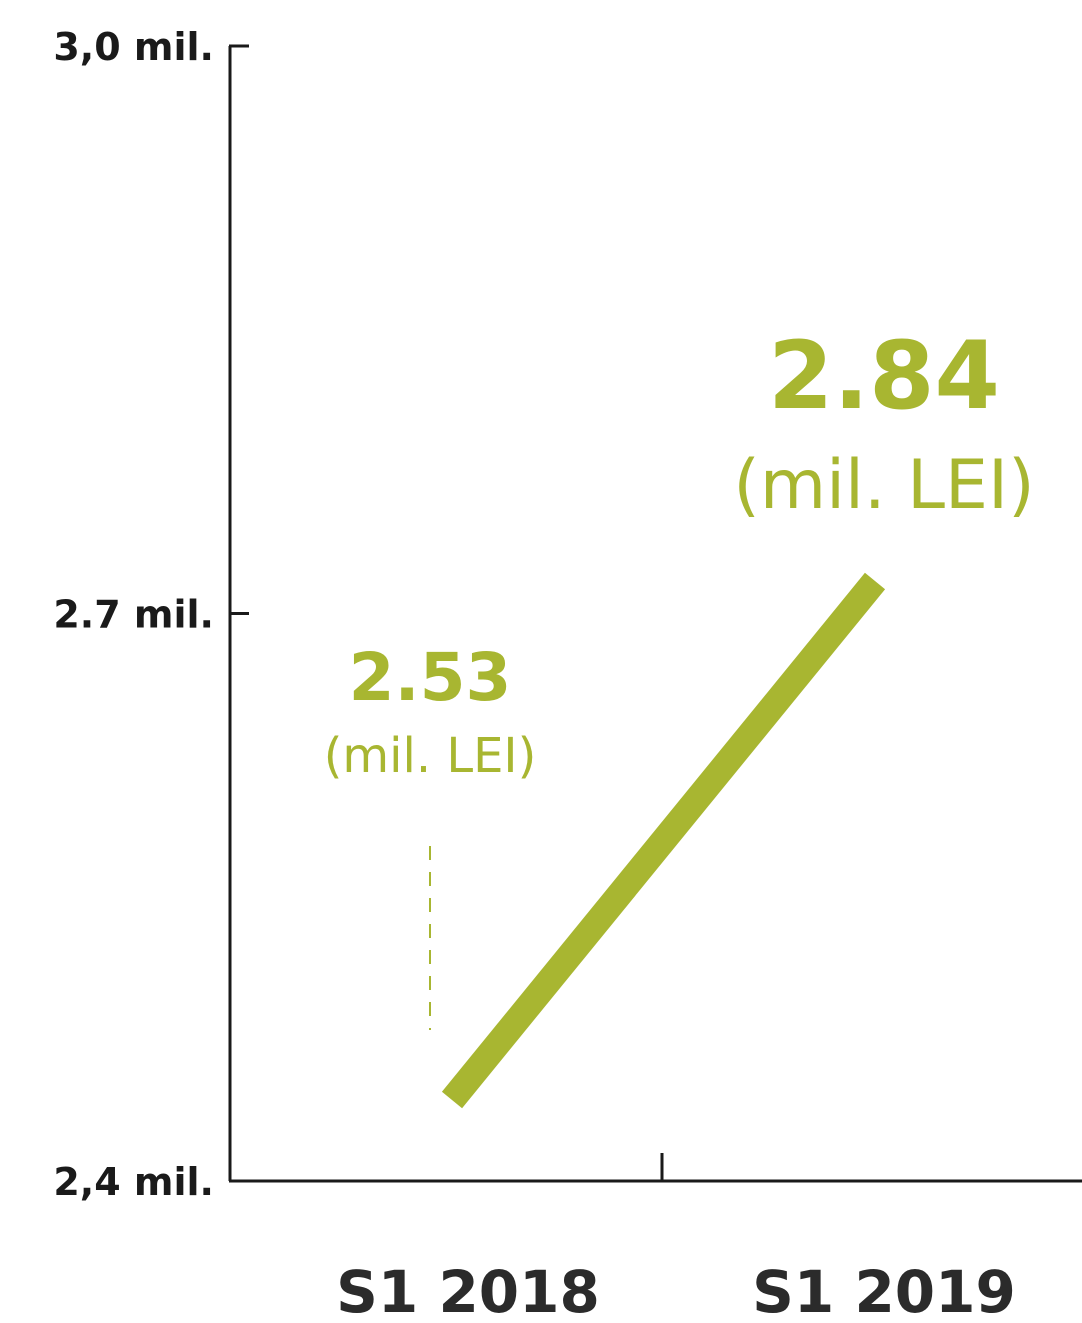 The image size is (1082, 1323). What do you see at coordinates (884, 1290) in the screenshot?
I see `x-tick-label-s1-2019: S1 2019` at bounding box center [884, 1290].